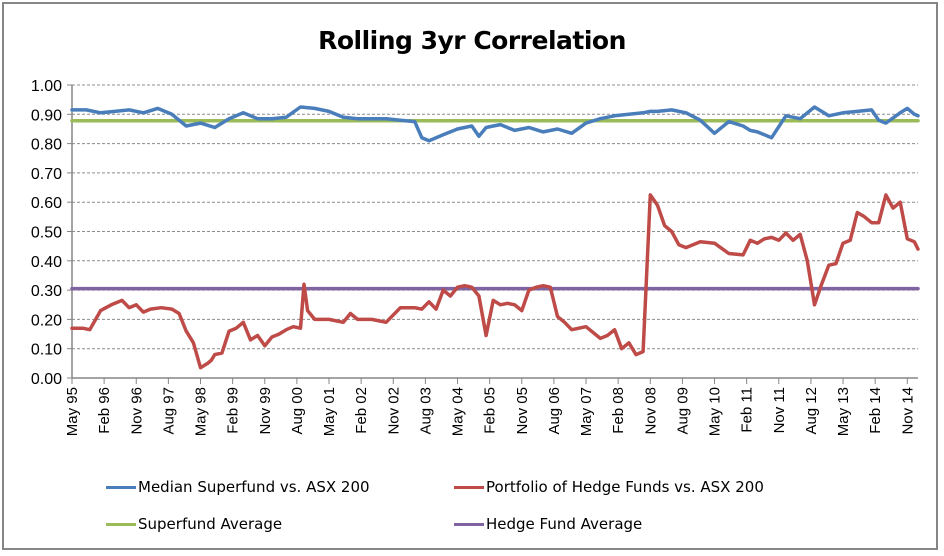 Image resolution: width=944 pixels, height=556 pixels. What do you see at coordinates (650, 411) in the screenshot?
I see `x-tick-label: Nov 08` at bounding box center [650, 411].